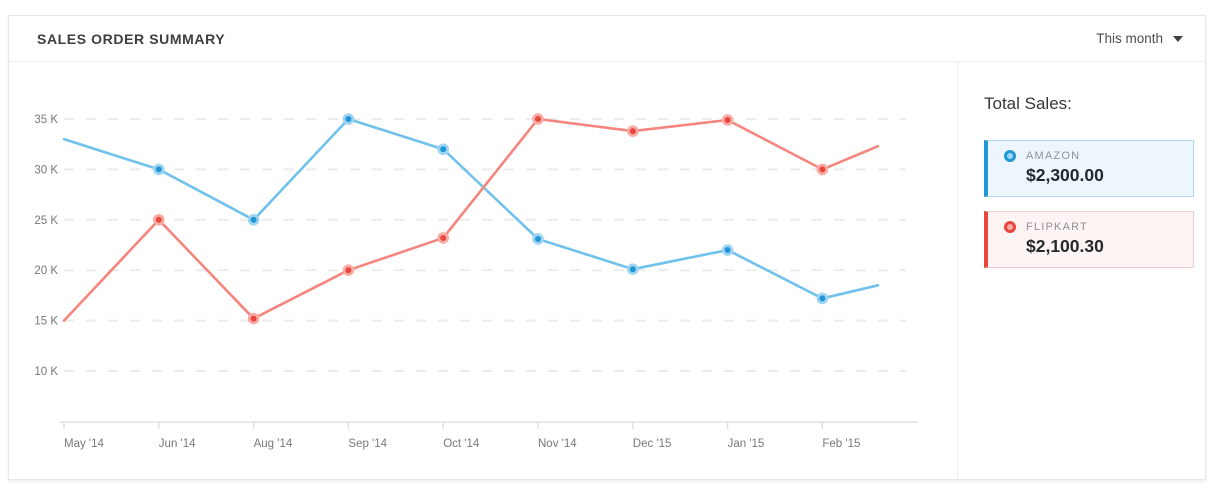 Image resolution: width=1224 pixels, height=498 pixels. Describe the element at coordinates (46, 271) in the screenshot. I see `y-axis-label: 20 K` at that location.